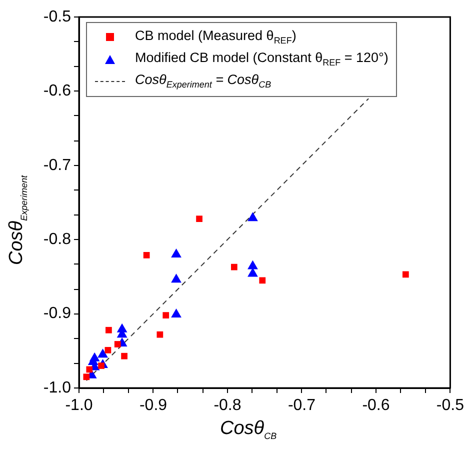  What do you see at coordinates (79, 405) in the screenshot?
I see `x-tick-label: -1.0` at bounding box center [79, 405].